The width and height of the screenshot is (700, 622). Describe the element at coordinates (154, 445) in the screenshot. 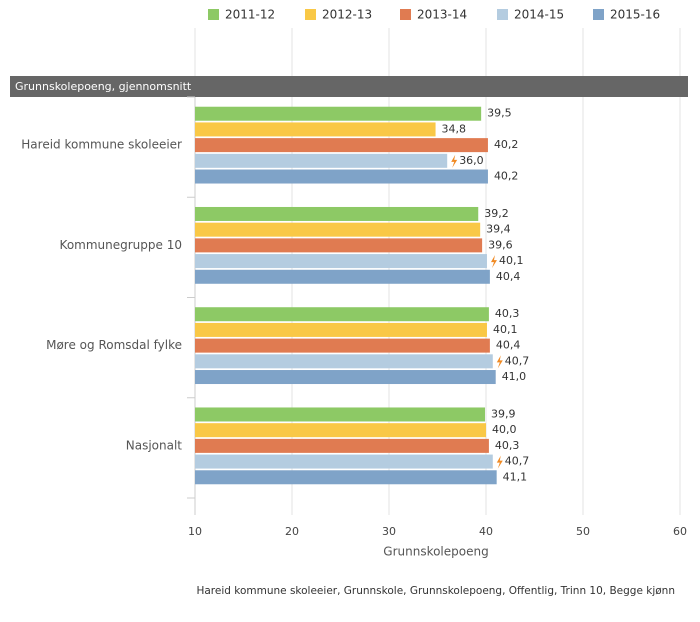

I see `category-label: Nasjonalt` at that location.